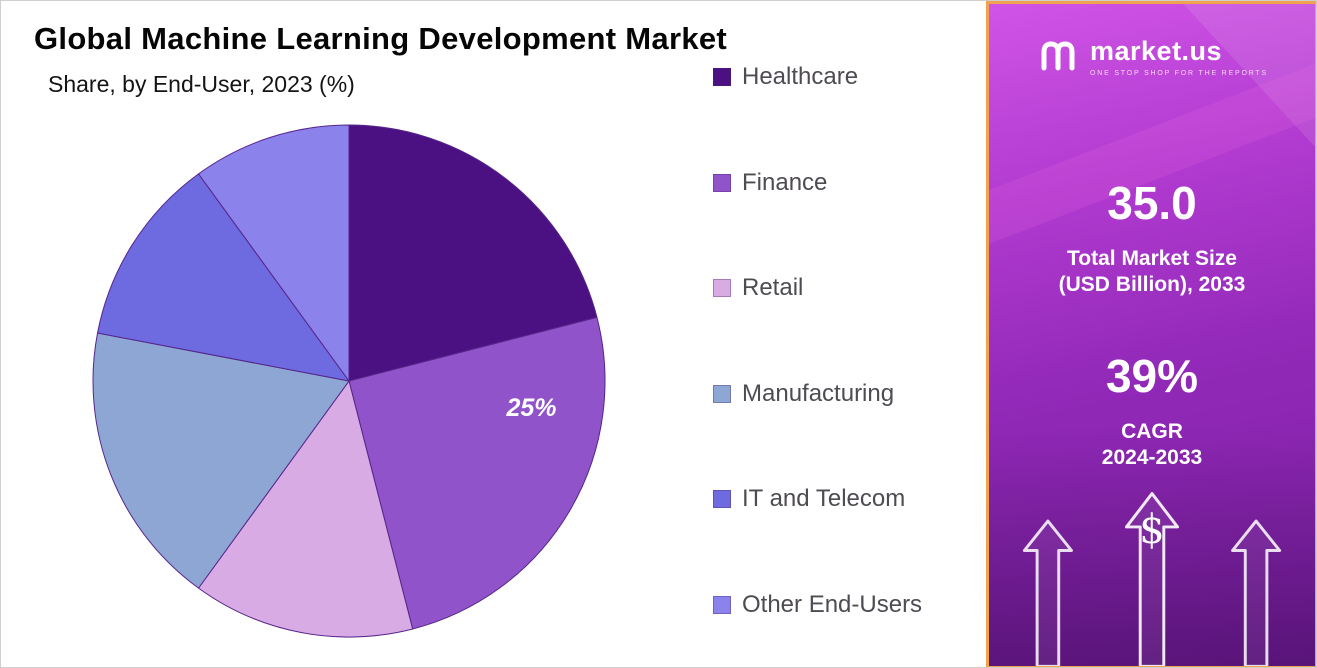  Describe the element at coordinates (722, 604) in the screenshot. I see `legend-swatch-other-end-users` at that location.